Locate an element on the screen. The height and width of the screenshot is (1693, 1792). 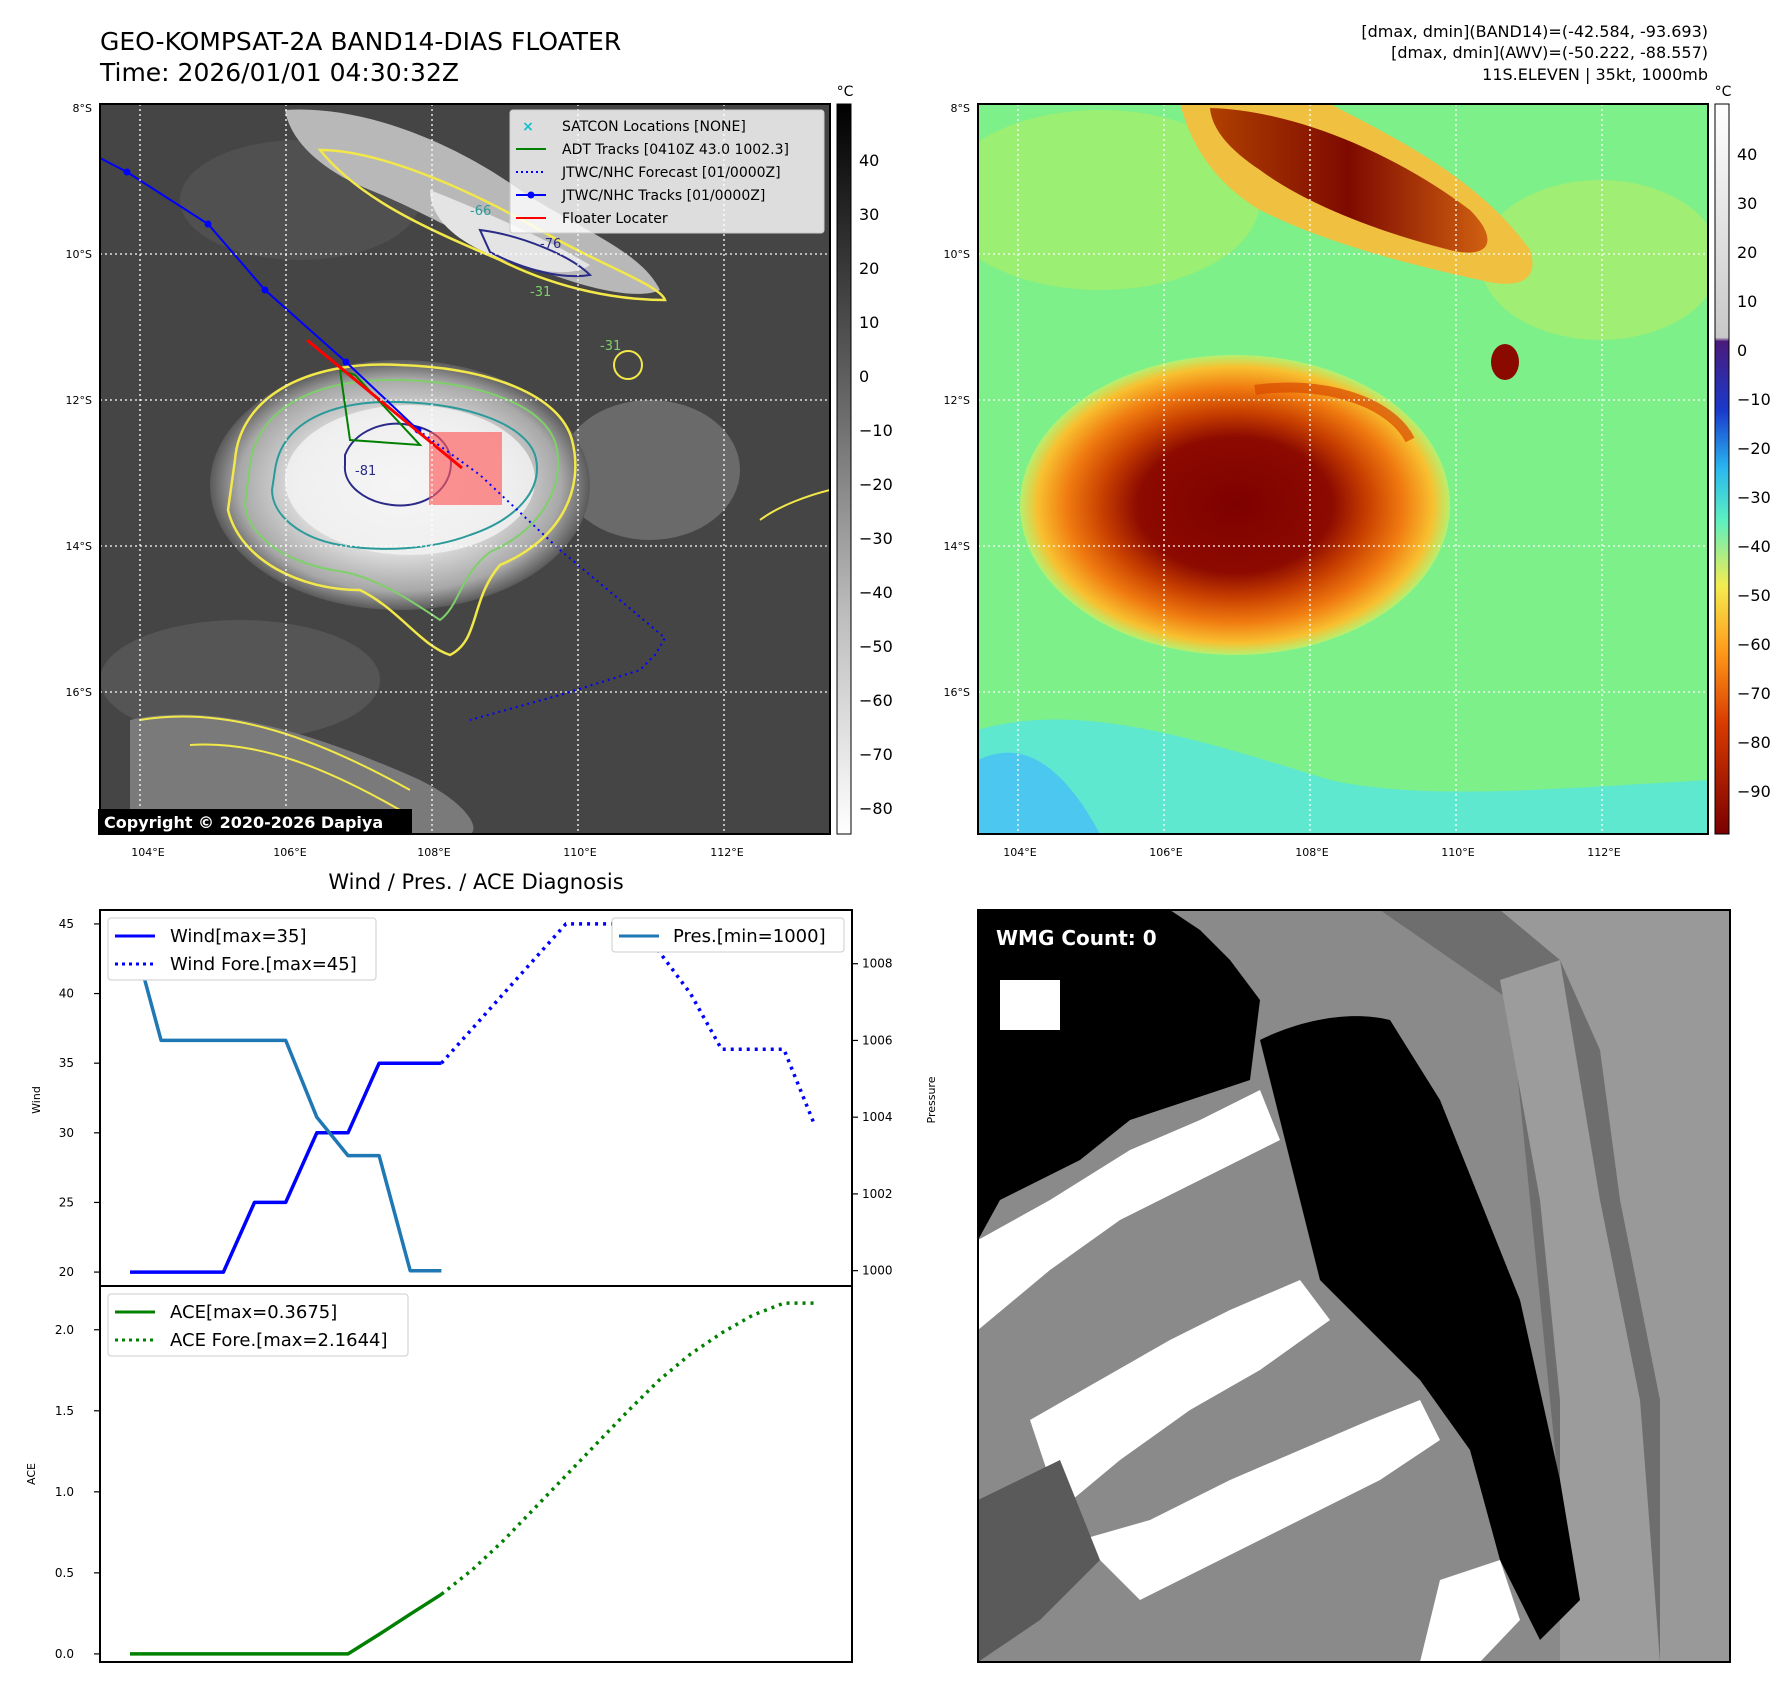
pressure-tick-label: 1008 is located at coordinates (877, 964).